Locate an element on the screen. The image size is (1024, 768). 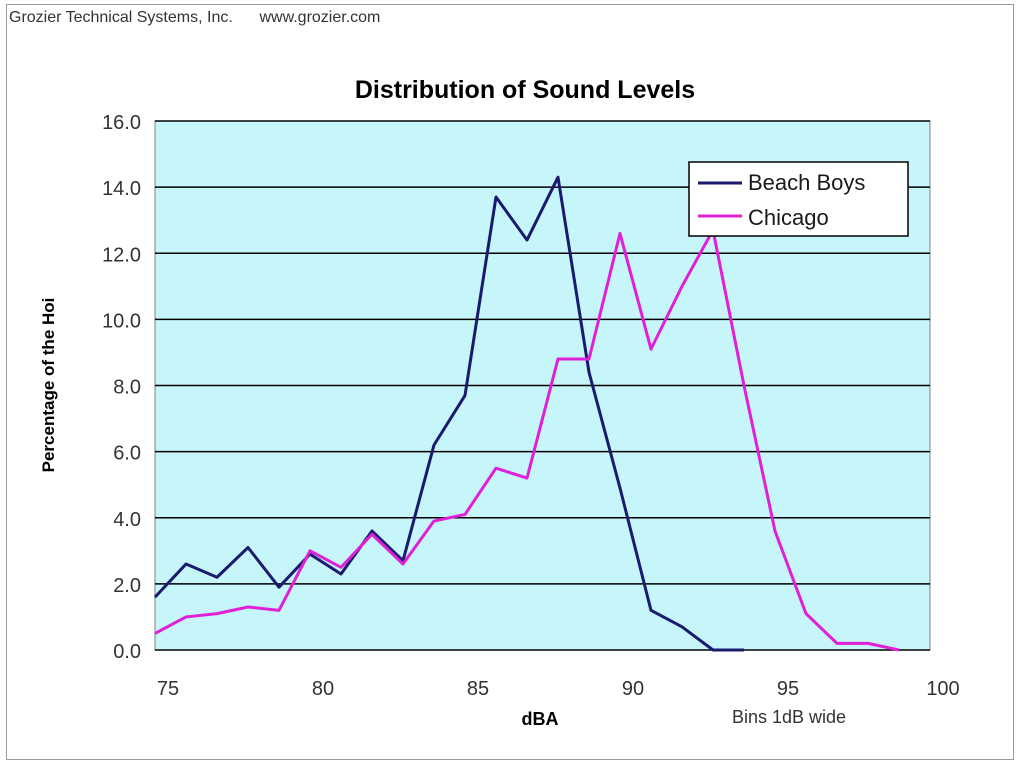
legend: Beach Boys Chicago is located at coordinates (798, 199).